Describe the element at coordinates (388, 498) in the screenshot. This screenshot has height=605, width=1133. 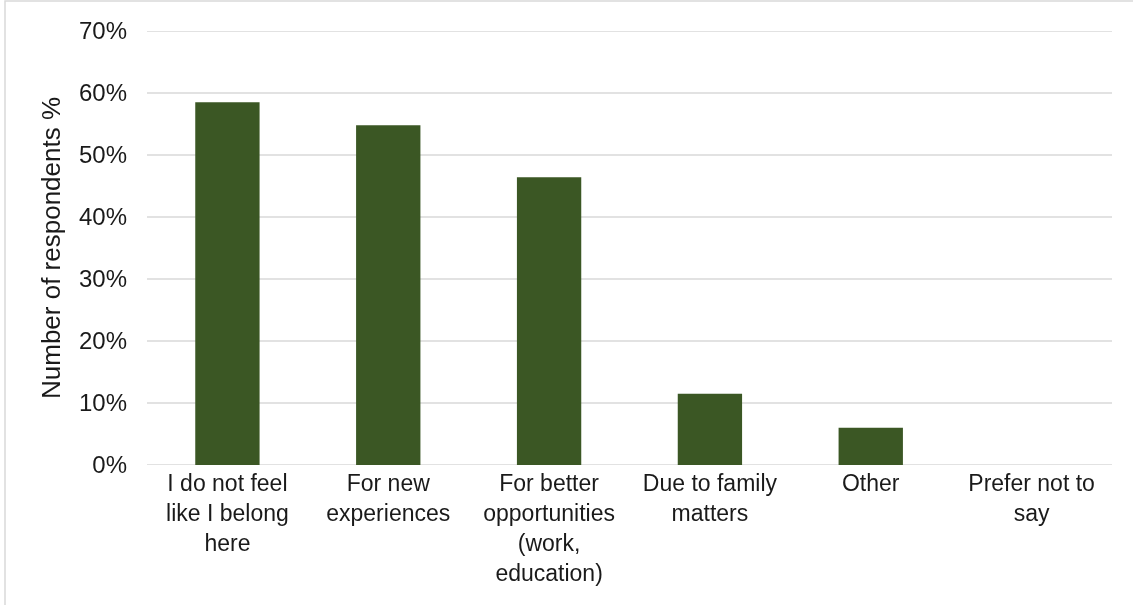
I see `x-tick-label: For new experiences` at that location.